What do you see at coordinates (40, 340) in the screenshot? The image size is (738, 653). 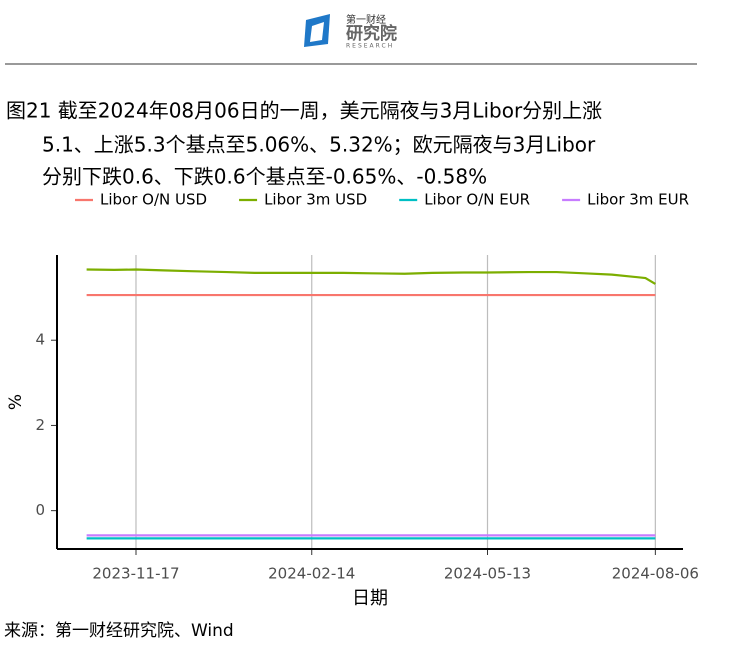 I see `y-tick-label: 4` at bounding box center [40, 340].